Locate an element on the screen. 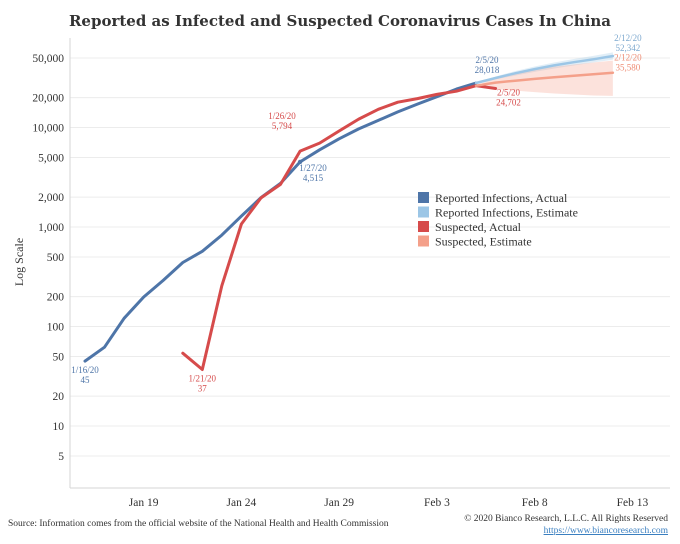  series-line-reported-infections-estimate is located at coordinates (544, 69).